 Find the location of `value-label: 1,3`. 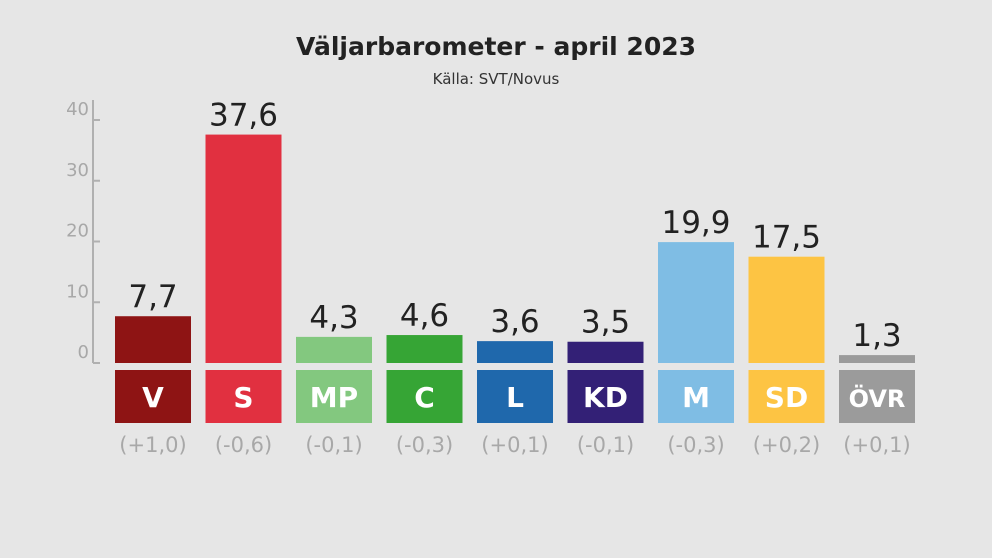

value-label: 1,3 is located at coordinates (876, 336).